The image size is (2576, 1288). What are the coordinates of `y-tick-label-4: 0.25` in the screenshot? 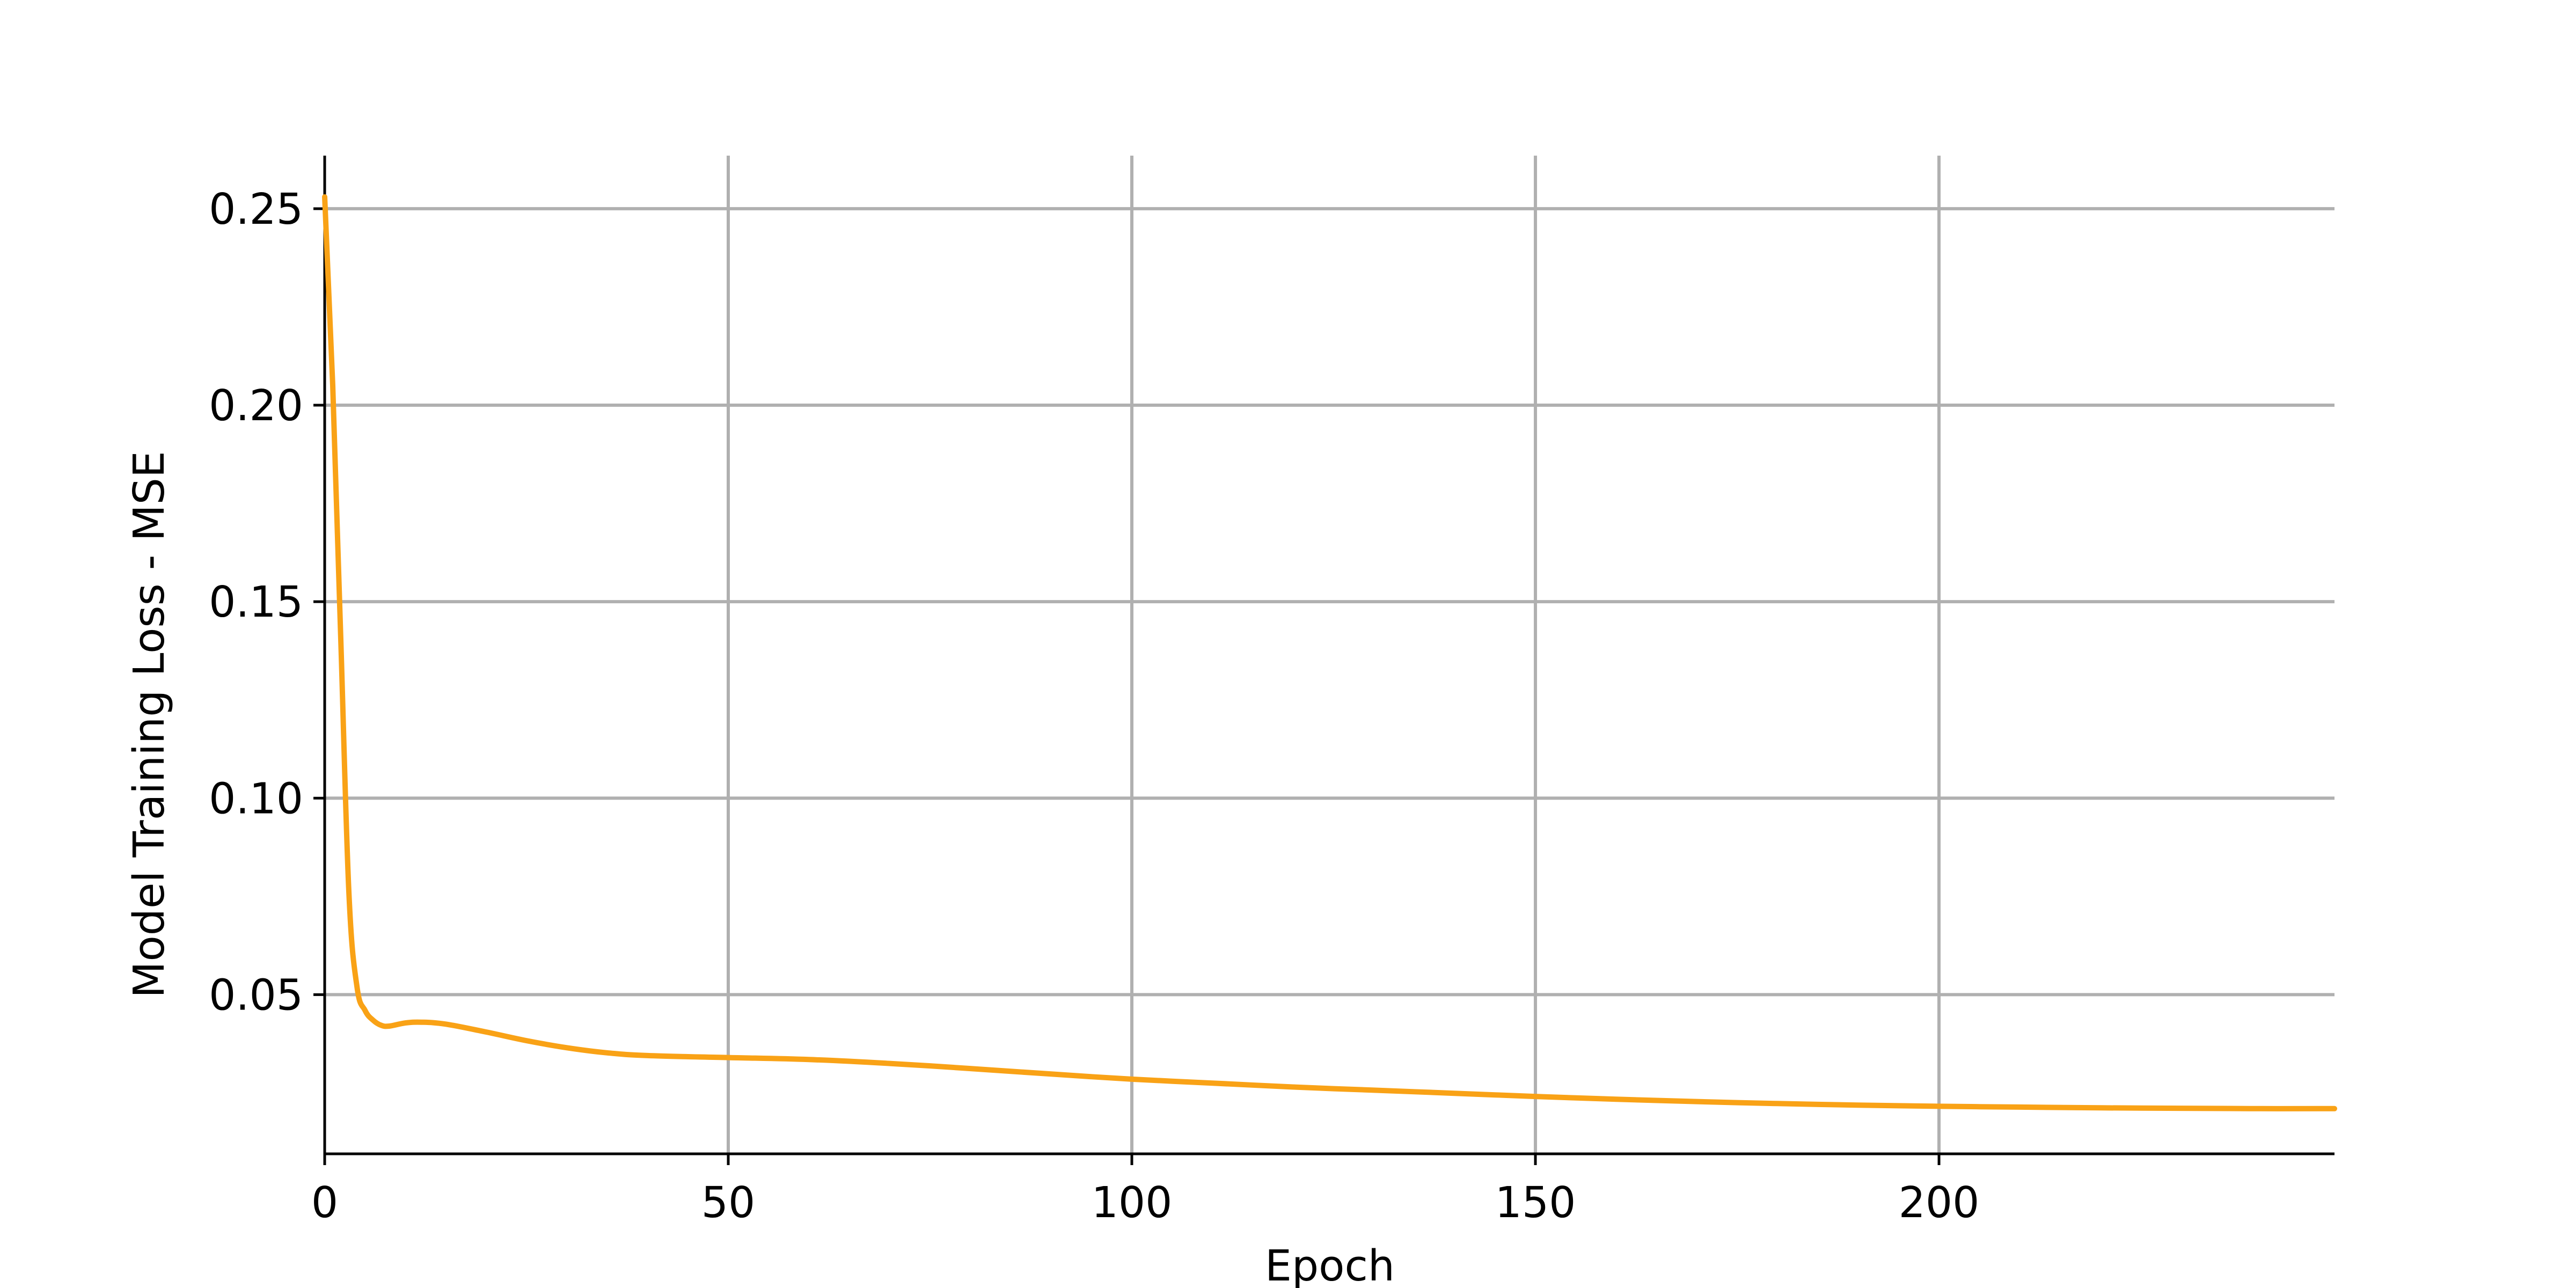 It's located at (256, 209).